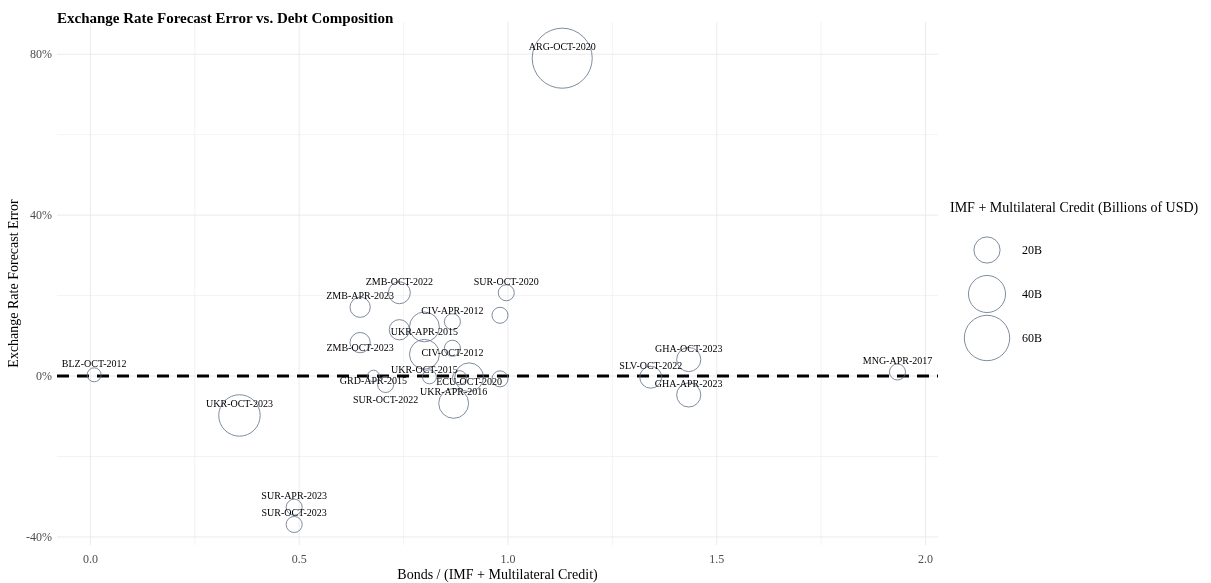 This screenshot has height=583, width=1211. Describe the element at coordinates (469, 382) in the screenshot. I see `annotation: ECU-OCT-2020` at that location.